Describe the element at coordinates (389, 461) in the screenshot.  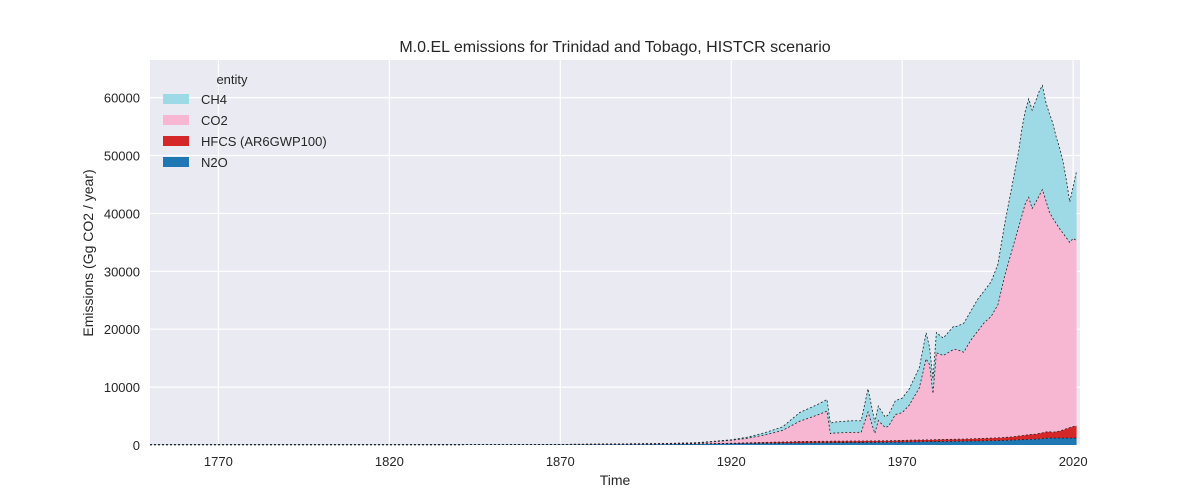
I see `x-tick-label: 1820` at that location.